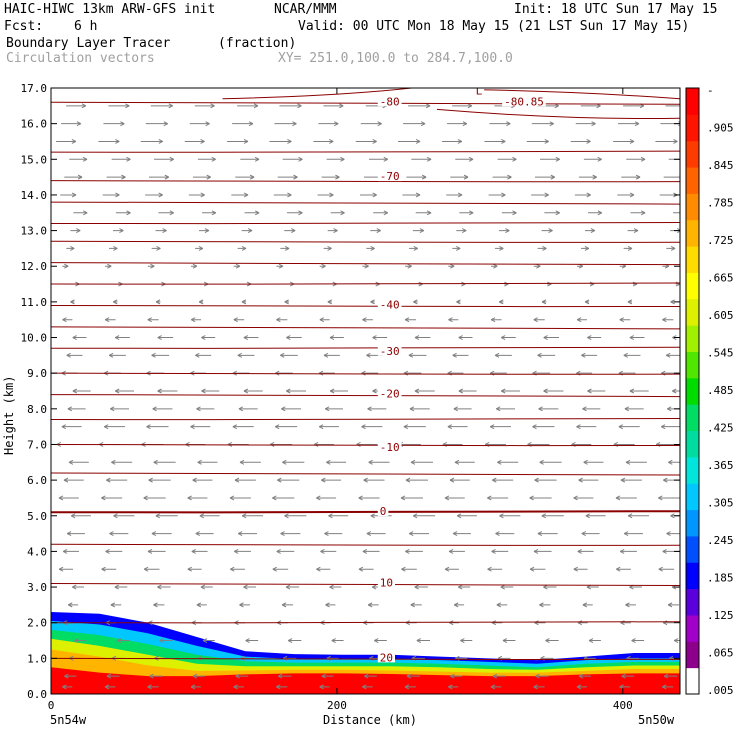 The width and height of the screenshot is (740, 740). What do you see at coordinates (692, 391) in the screenshot?
I see `colorbar-frame` at bounding box center [692, 391].